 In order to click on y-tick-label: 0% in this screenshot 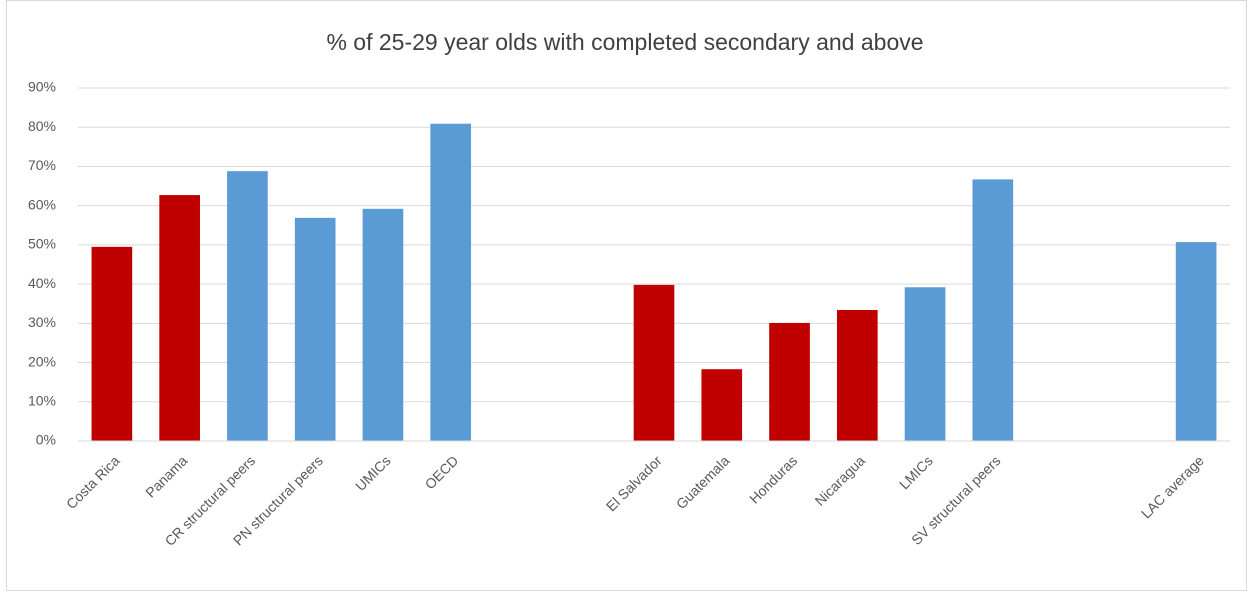, I will do `click(46, 440)`.